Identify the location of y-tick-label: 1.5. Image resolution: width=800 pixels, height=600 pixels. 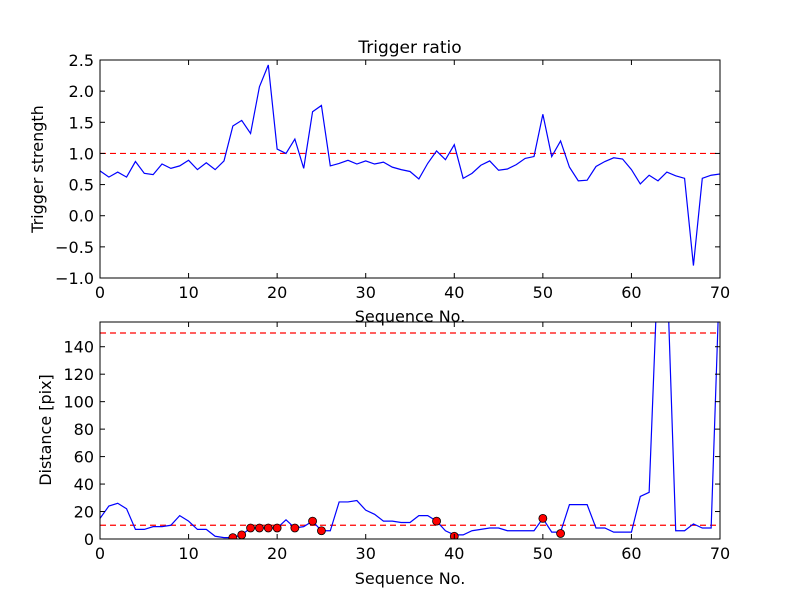
(81, 122).